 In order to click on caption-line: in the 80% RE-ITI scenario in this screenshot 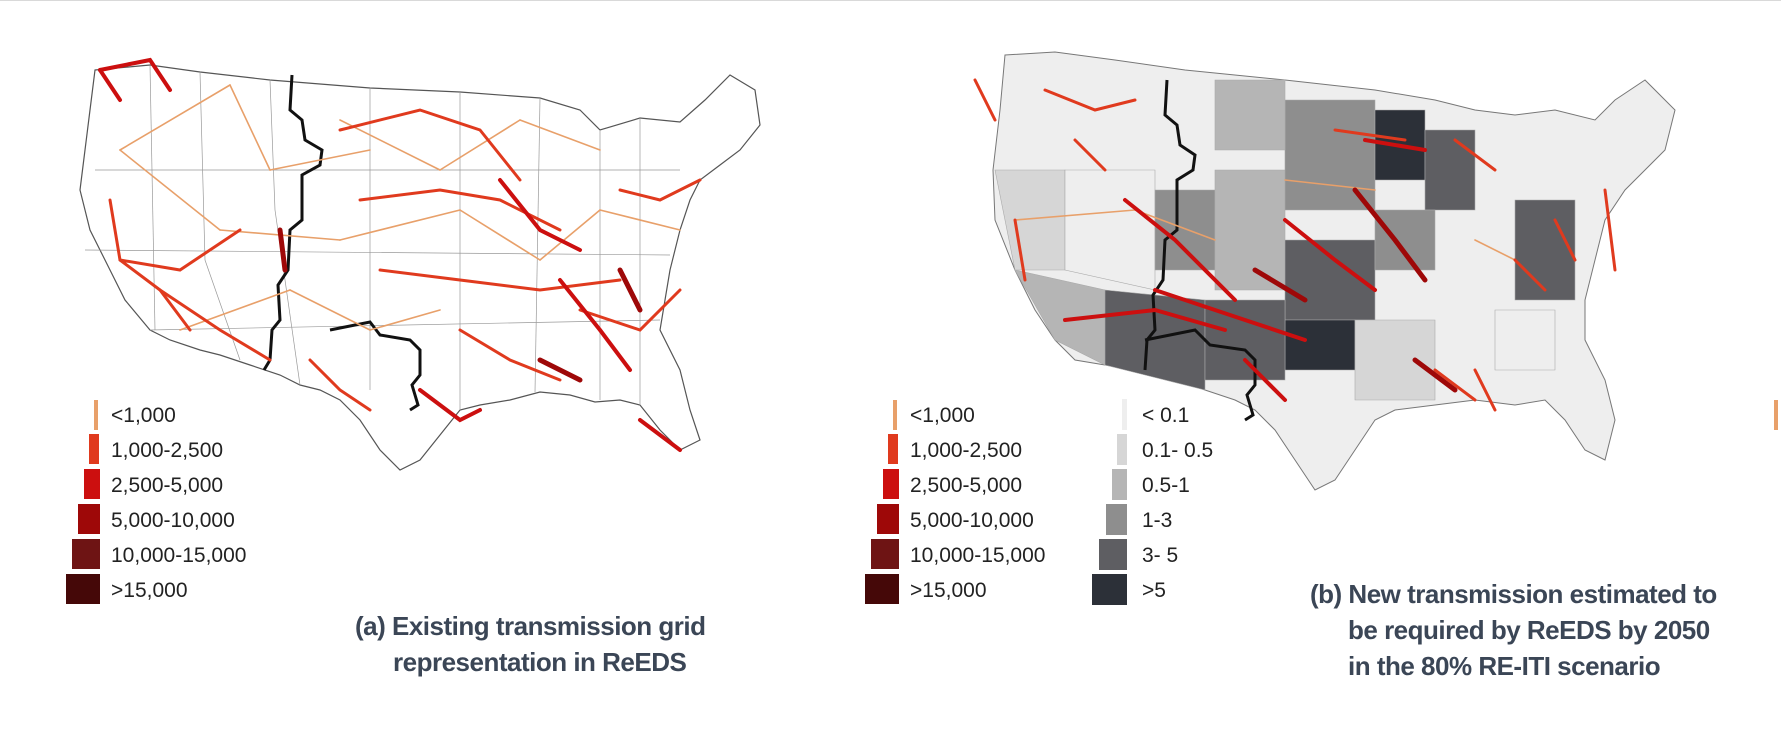, I will do `click(1504, 666)`.